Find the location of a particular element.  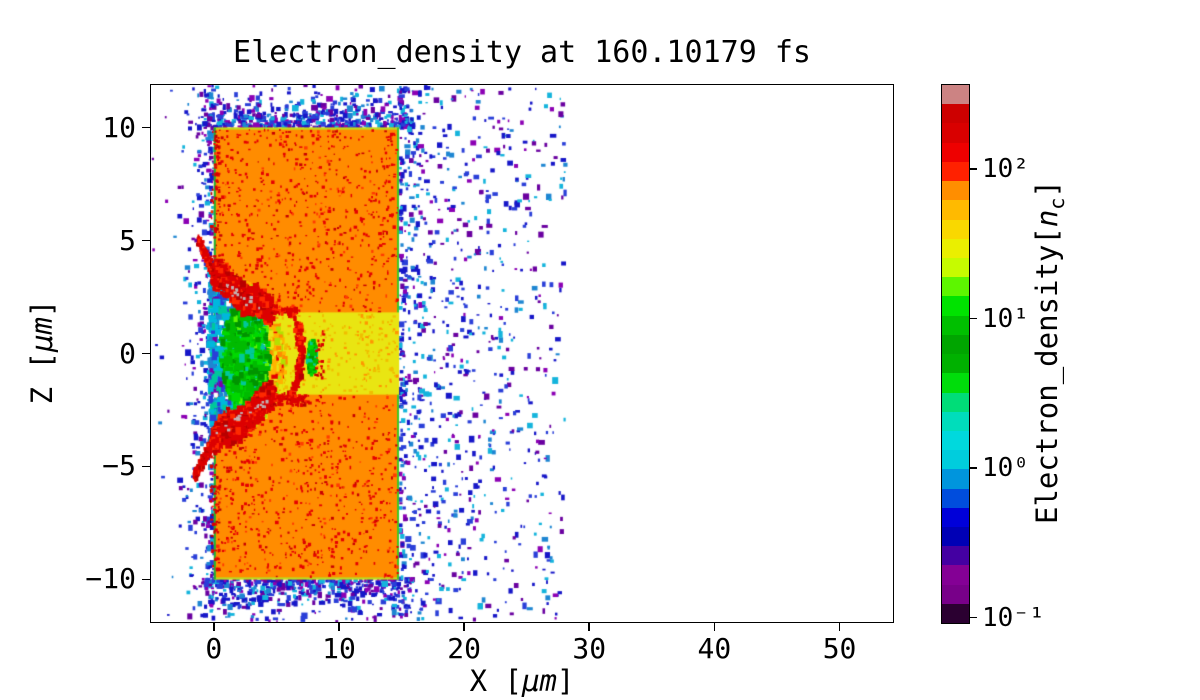

colorbar-tick-label: 10⁰ is located at coordinates (1005, 468).